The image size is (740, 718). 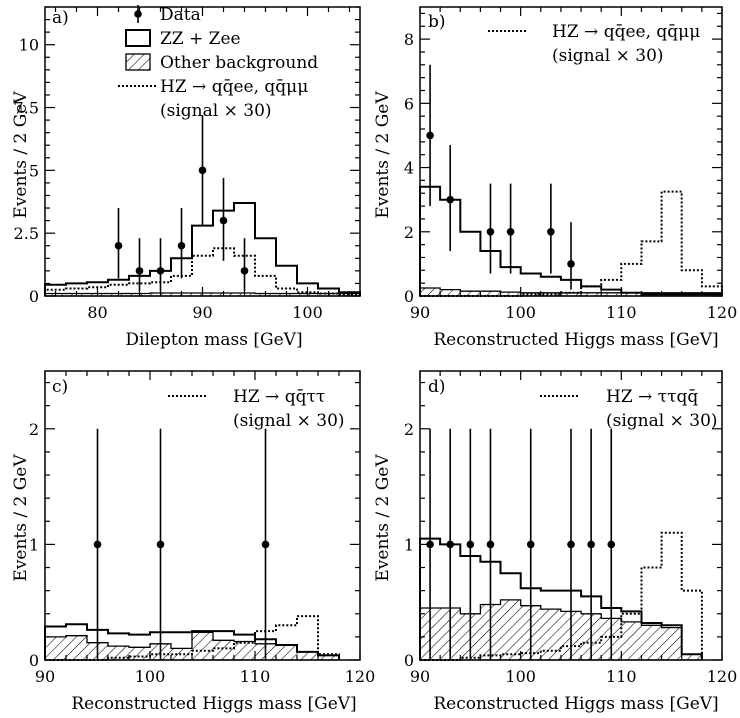 What do you see at coordinates (520, 676) in the screenshot?
I see `panel-d-xtick-label: 100` at bounding box center [520, 676].